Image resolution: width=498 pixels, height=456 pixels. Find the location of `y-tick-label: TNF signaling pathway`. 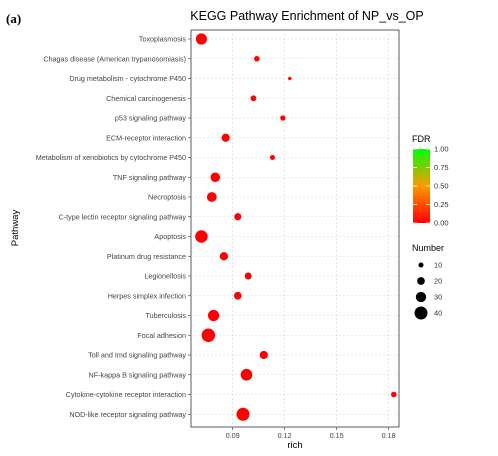

y-tick-label: TNF signaling pathway is located at coordinates (150, 177).